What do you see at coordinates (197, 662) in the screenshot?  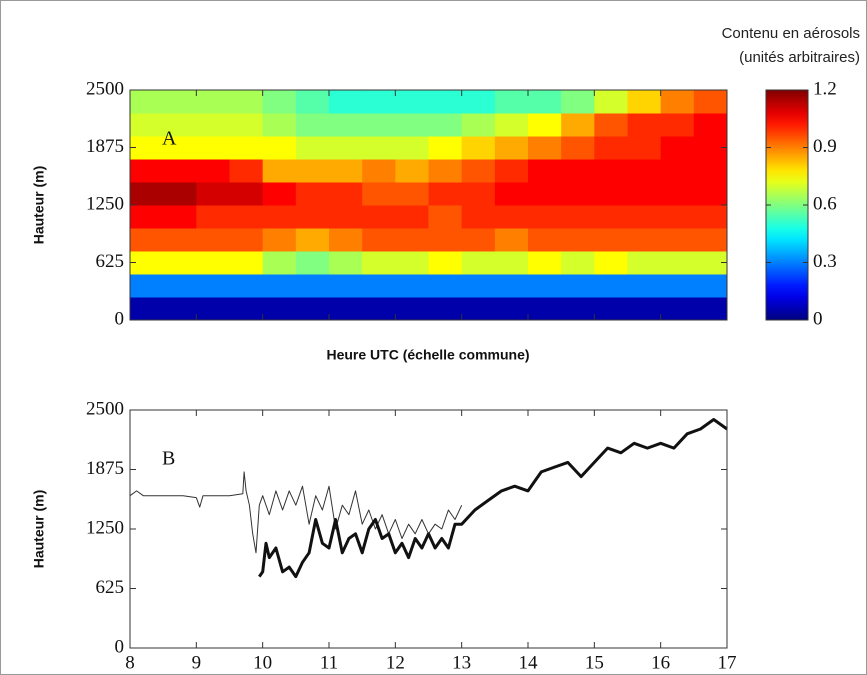 I see `x-tick-label: 9` at bounding box center [197, 662].